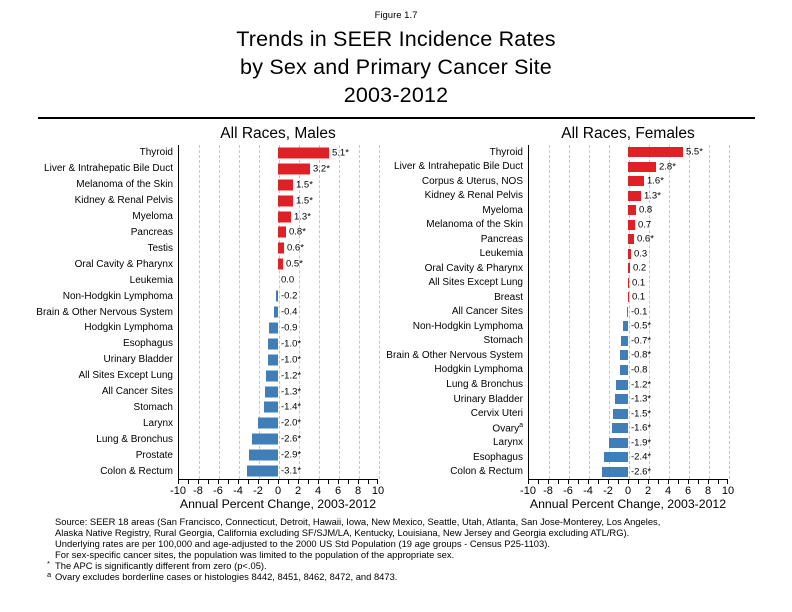 This screenshot has height=612, width=792. Describe the element at coordinates (554, 326) in the screenshot. I see `bar-row: Non-Hodgkin Lymphoma -0.5*` at that location.